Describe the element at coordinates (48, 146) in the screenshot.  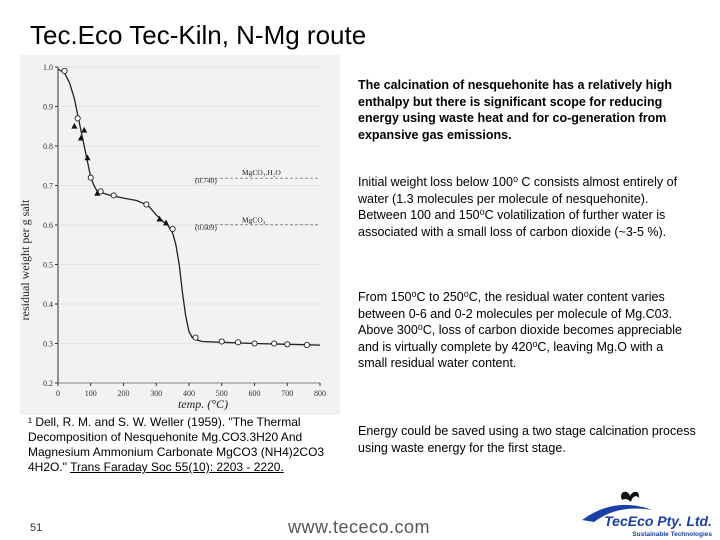
I see `y-tick-label: 0.8` at that location.